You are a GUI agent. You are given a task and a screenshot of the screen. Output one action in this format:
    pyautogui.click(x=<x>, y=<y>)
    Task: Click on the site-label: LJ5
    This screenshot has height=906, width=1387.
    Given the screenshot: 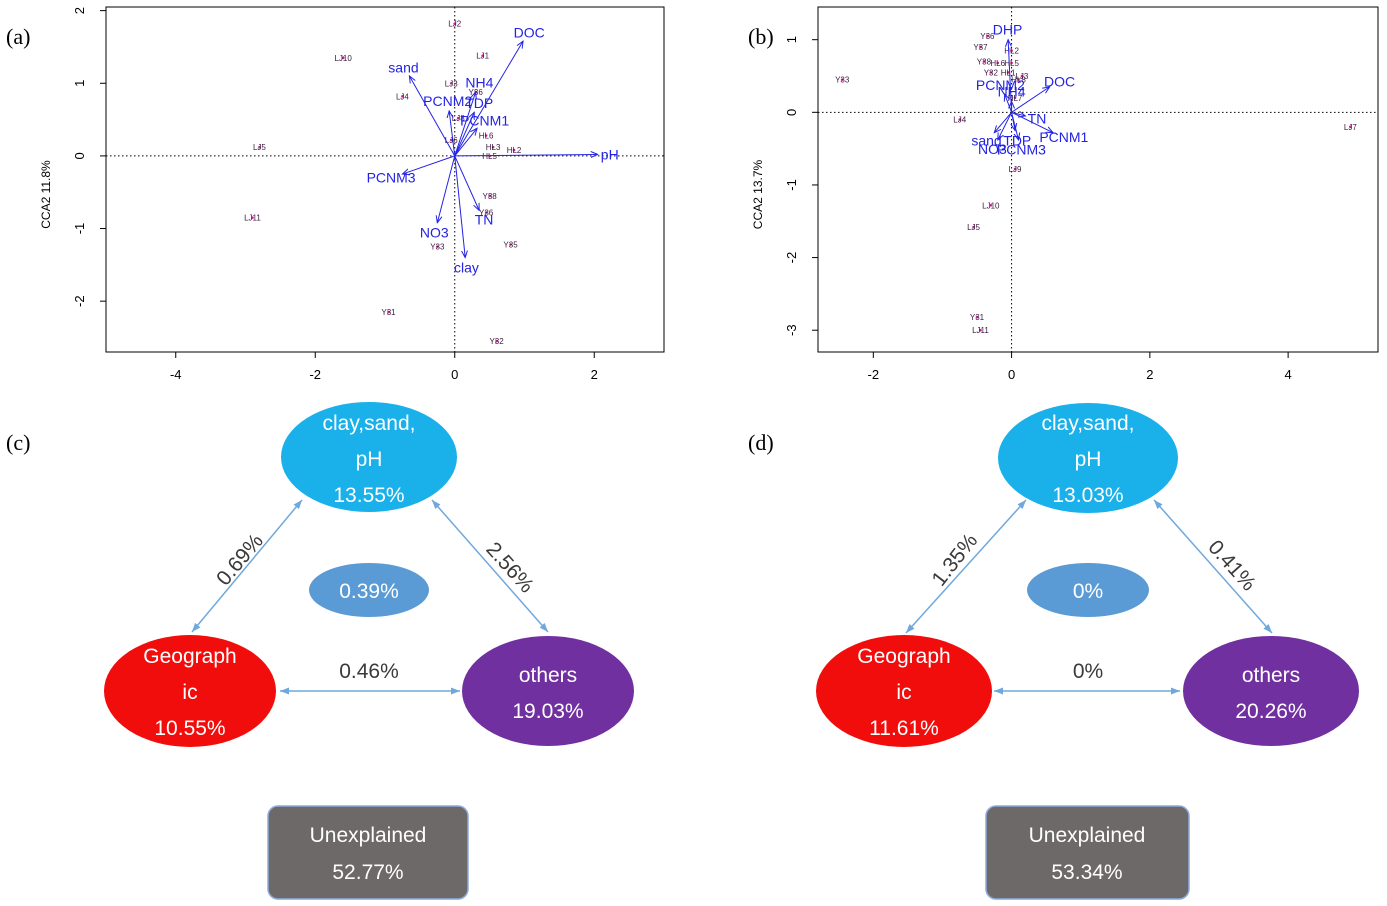 What is the action you would take?
    pyautogui.click(x=973, y=227)
    